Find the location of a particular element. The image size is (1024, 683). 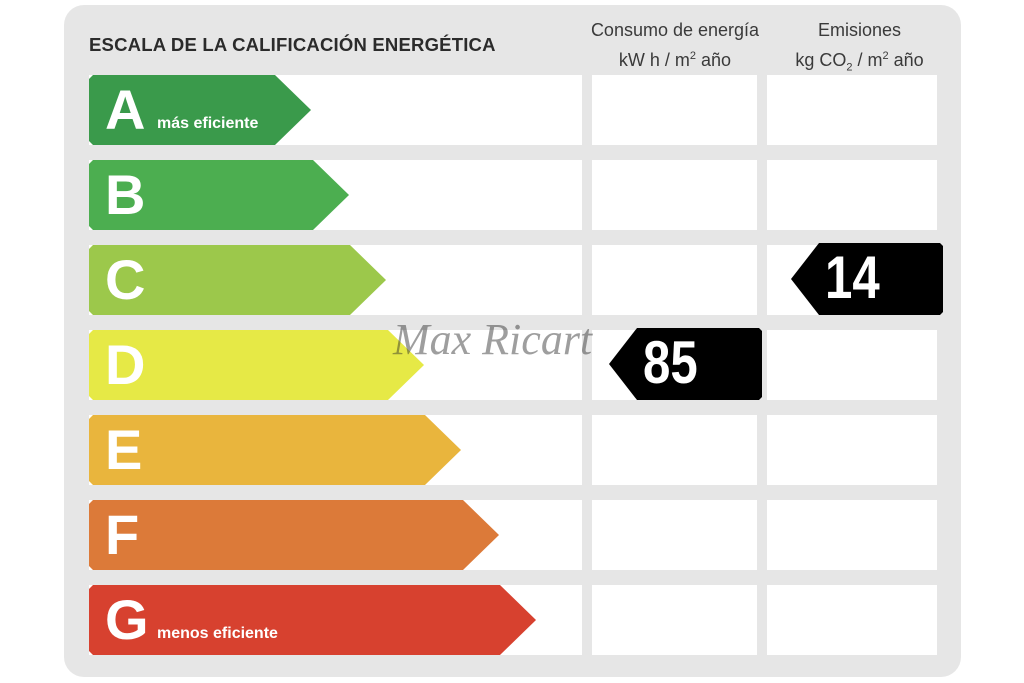

rating-arrow-f: F is located at coordinates (294, 535).